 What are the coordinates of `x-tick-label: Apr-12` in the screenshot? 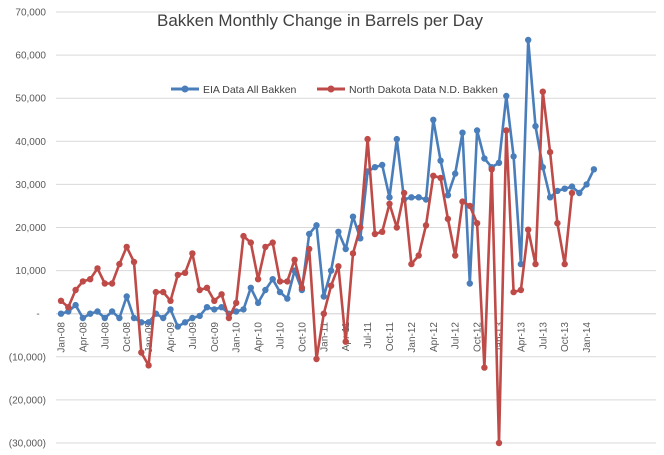 It's located at (434, 337).